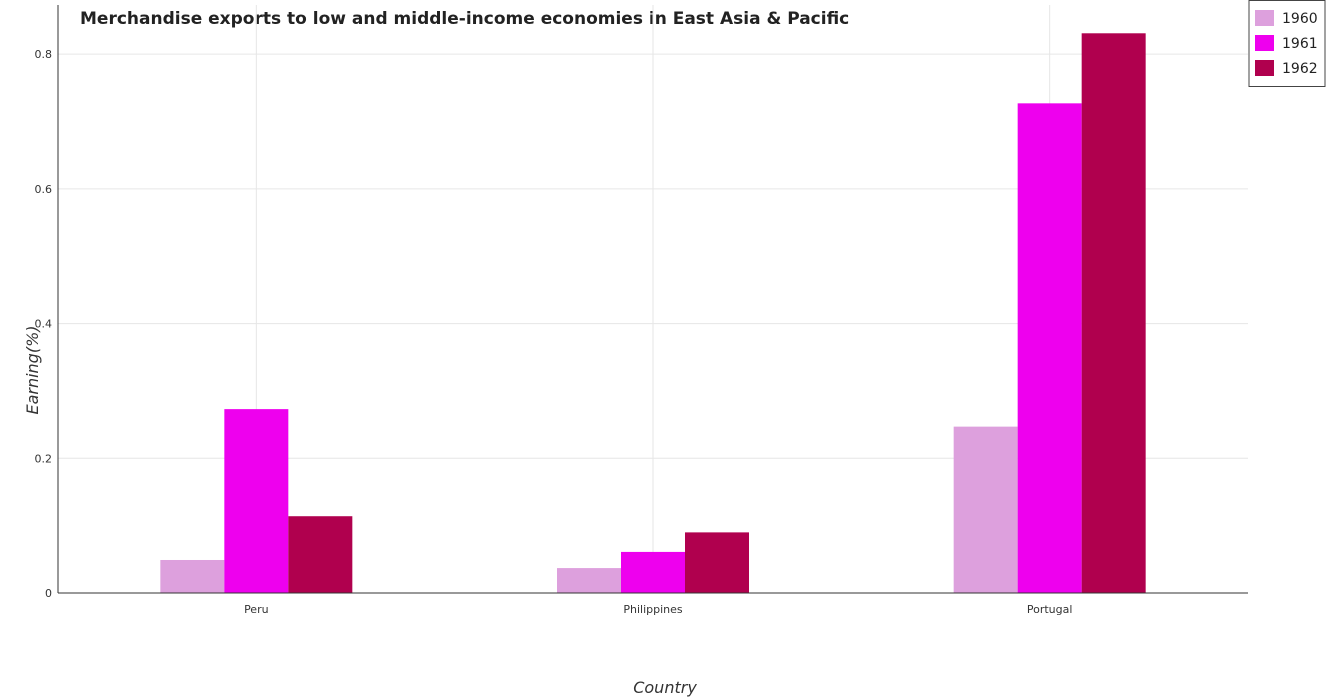 The width and height of the screenshot is (1326, 700). What do you see at coordinates (256, 609) in the screenshot?
I see `x-tick-label: Peru` at bounding box center [256, 609].